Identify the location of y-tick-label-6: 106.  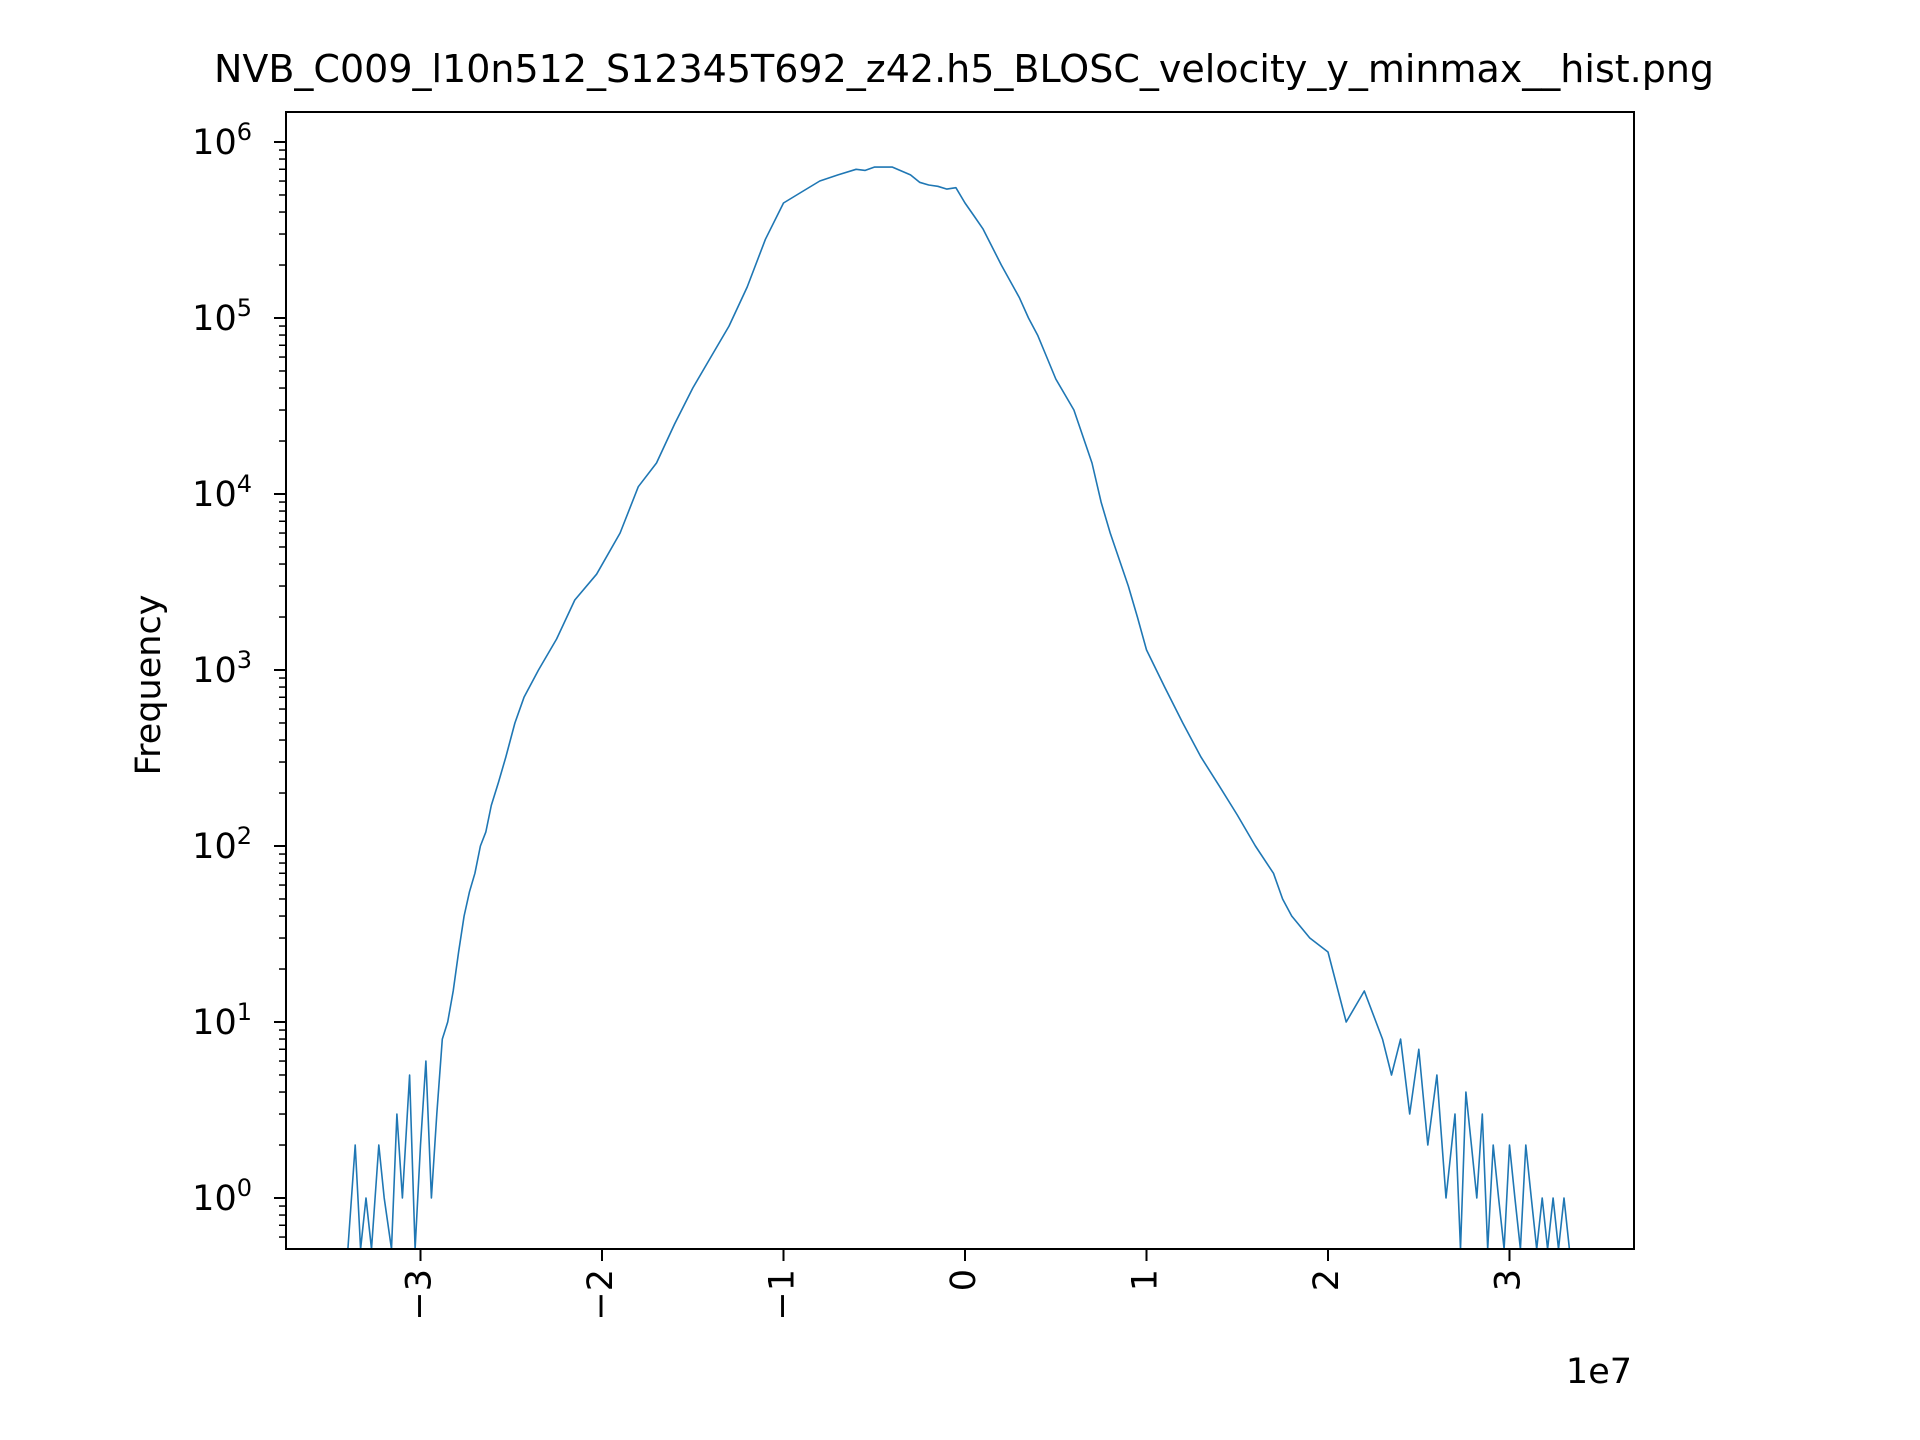
(222, 140).